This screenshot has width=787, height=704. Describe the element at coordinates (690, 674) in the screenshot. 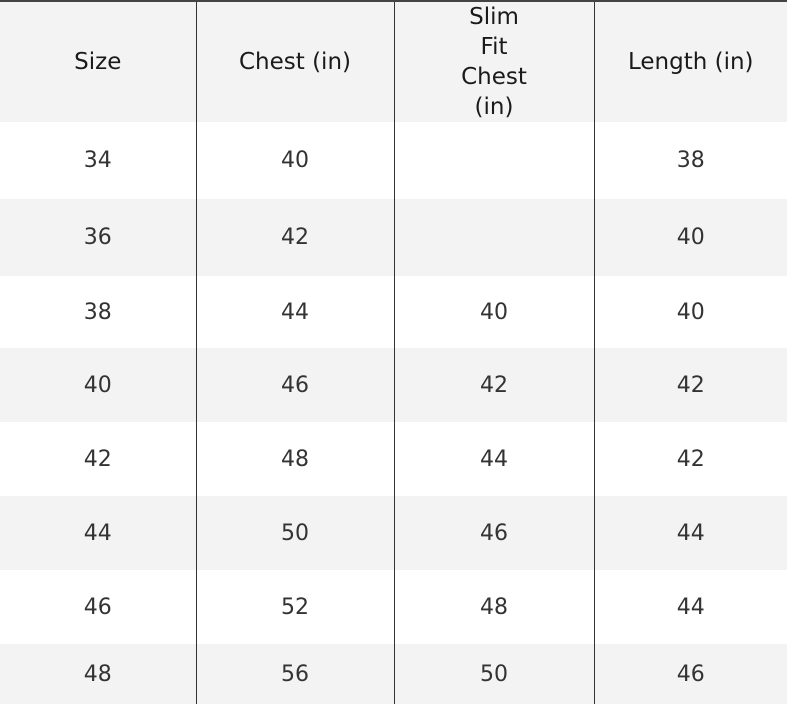

I see `cell-length: 46` at that location.